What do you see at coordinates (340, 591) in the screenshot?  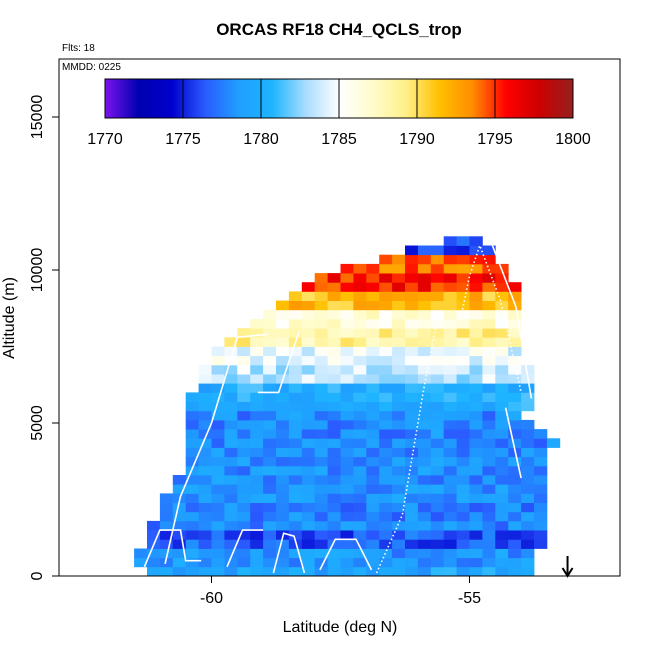 I see `x-axis: -60 -55` at bounding box center [340, 591].